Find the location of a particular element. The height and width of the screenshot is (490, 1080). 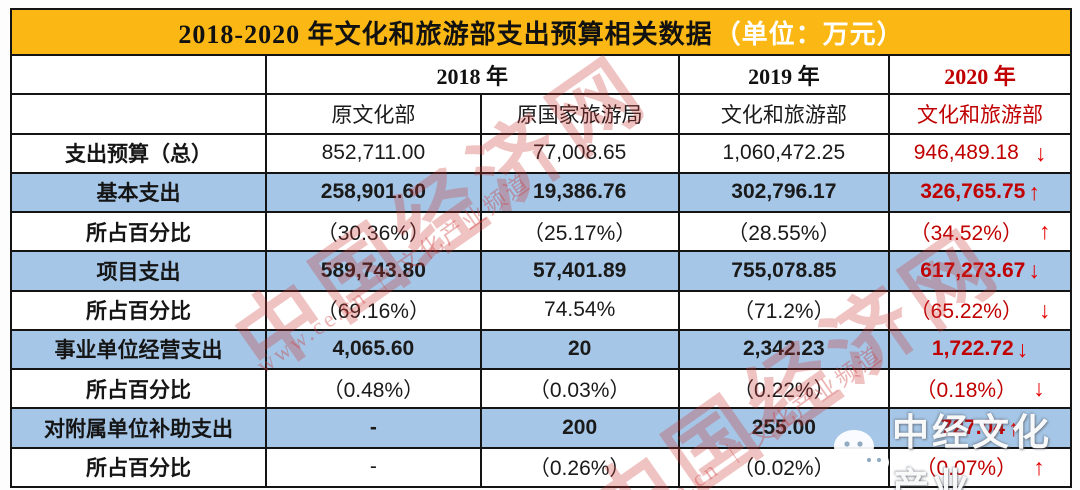

cell-2020: 326,765.75 ↑ is located at coordinates (980, 192).